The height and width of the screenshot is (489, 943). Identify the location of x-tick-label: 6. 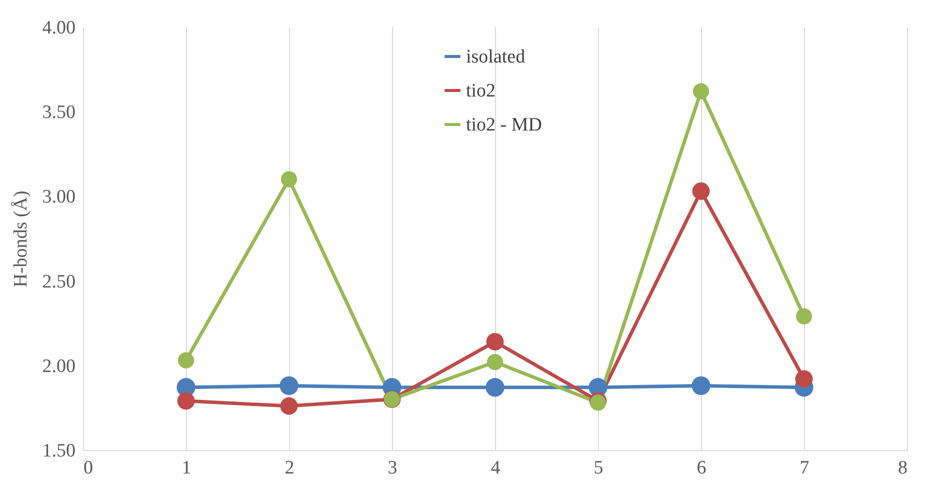
(701, 468).